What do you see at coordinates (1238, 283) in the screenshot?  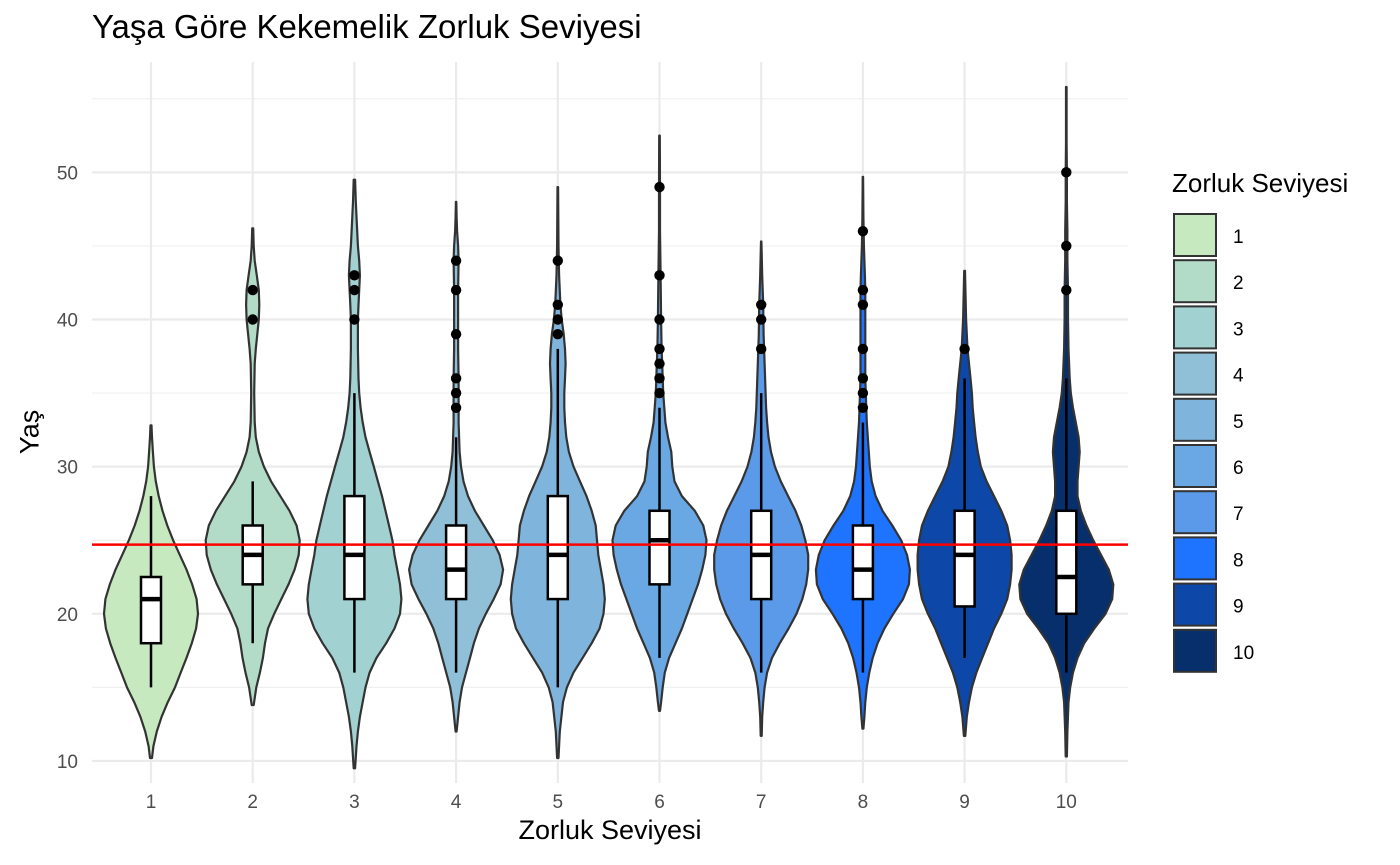 I see `legend-label: 2` at bounding box center [1238, 283].